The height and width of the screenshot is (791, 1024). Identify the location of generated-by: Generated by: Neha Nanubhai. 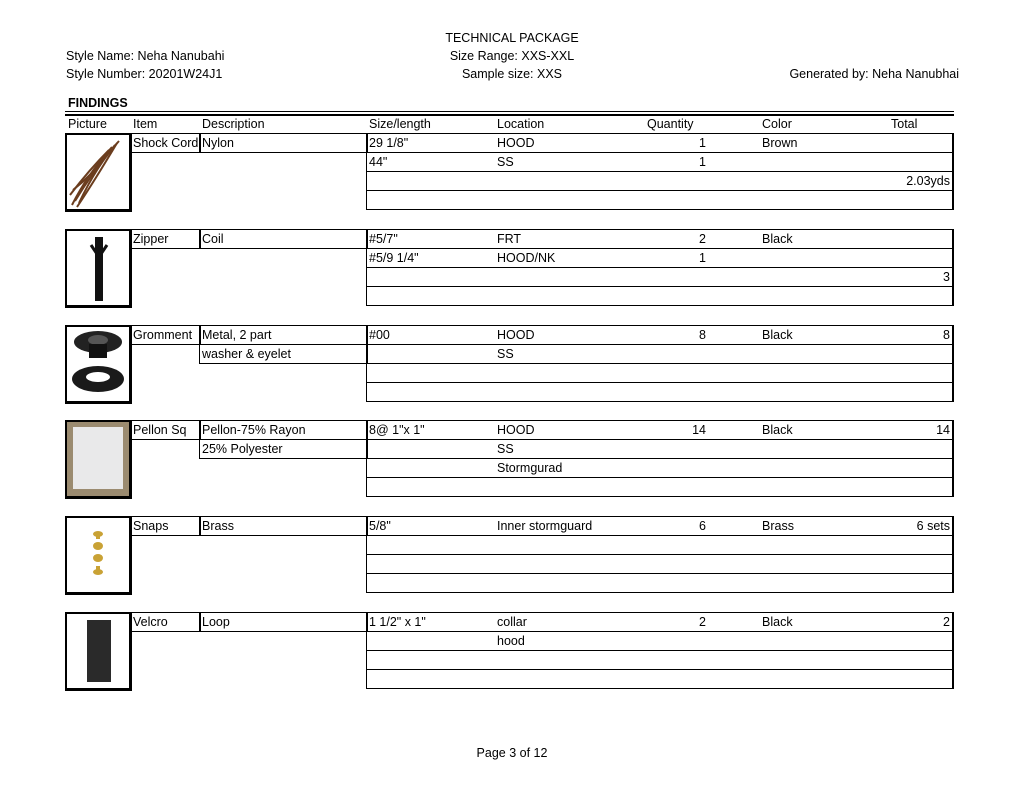
(874, 74).